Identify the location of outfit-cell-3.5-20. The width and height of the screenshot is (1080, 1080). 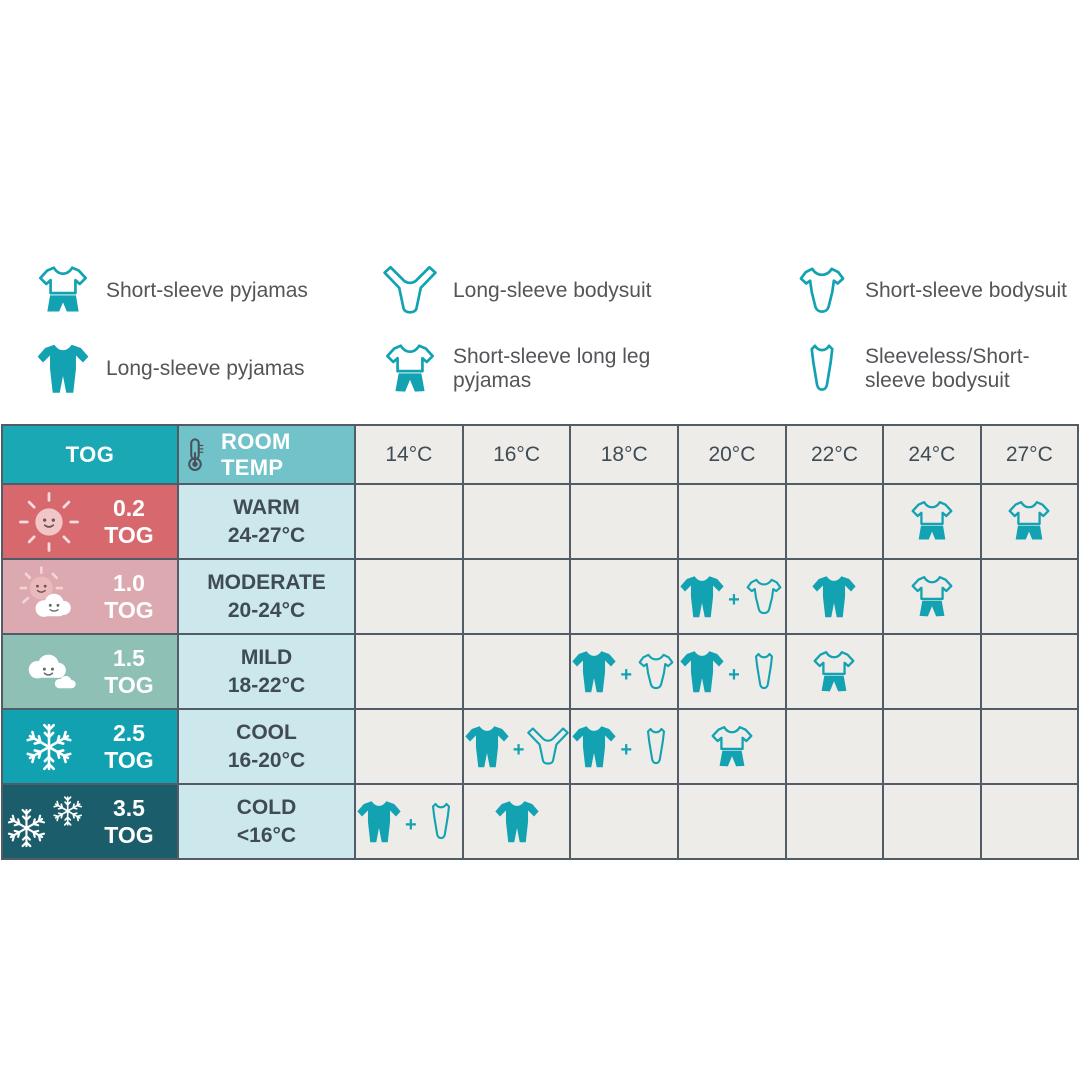
(732, 821).